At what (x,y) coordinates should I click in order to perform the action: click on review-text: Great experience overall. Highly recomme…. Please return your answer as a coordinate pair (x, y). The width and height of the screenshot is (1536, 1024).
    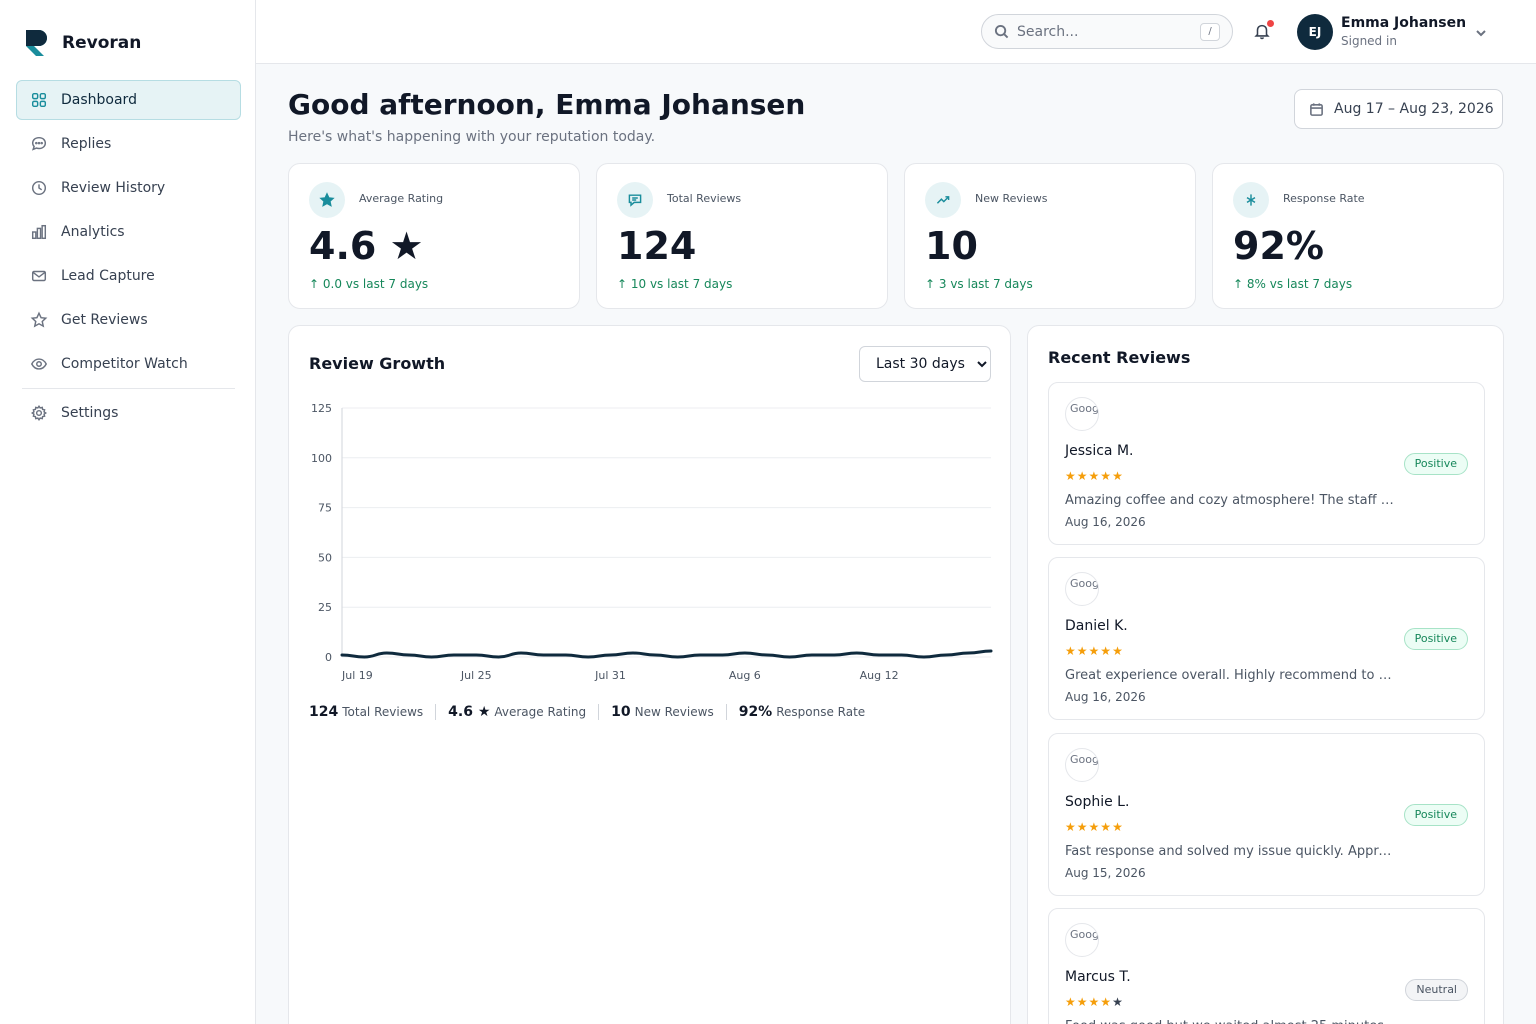
    Looking at the image, I should click on (1230, 675).